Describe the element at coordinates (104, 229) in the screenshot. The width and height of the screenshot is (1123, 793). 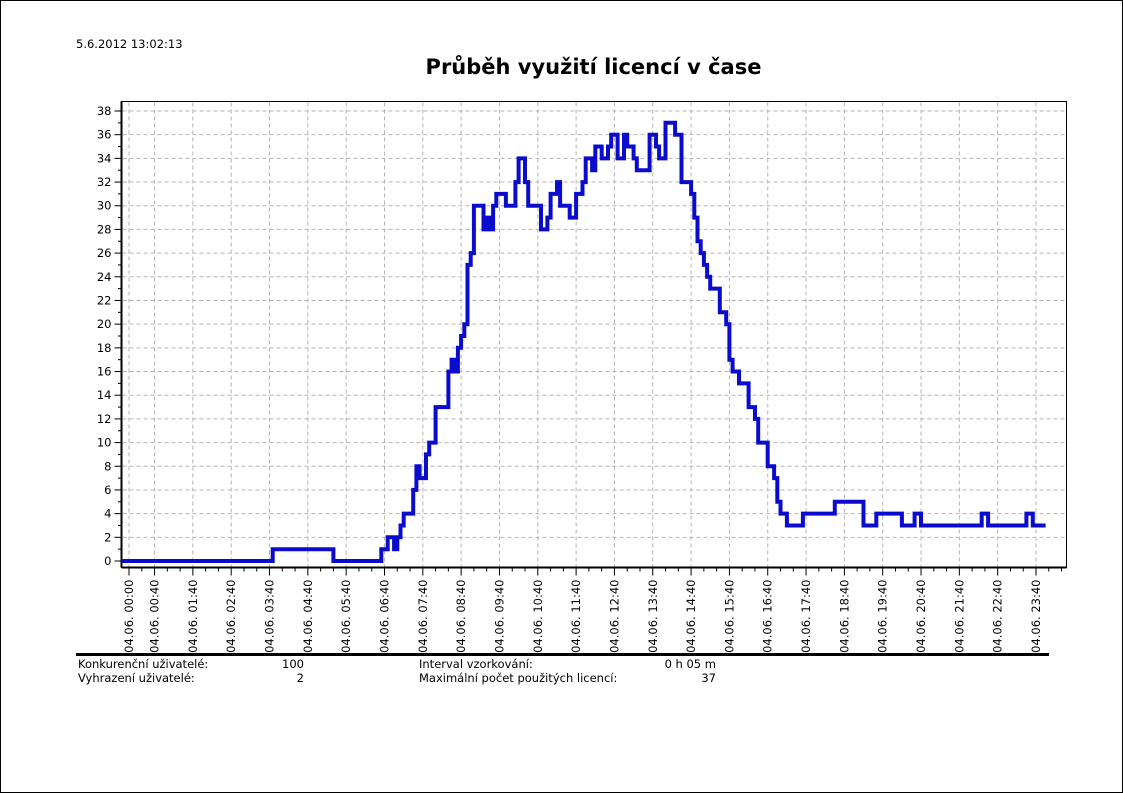
I see `y-tick-label: 28` at that location.